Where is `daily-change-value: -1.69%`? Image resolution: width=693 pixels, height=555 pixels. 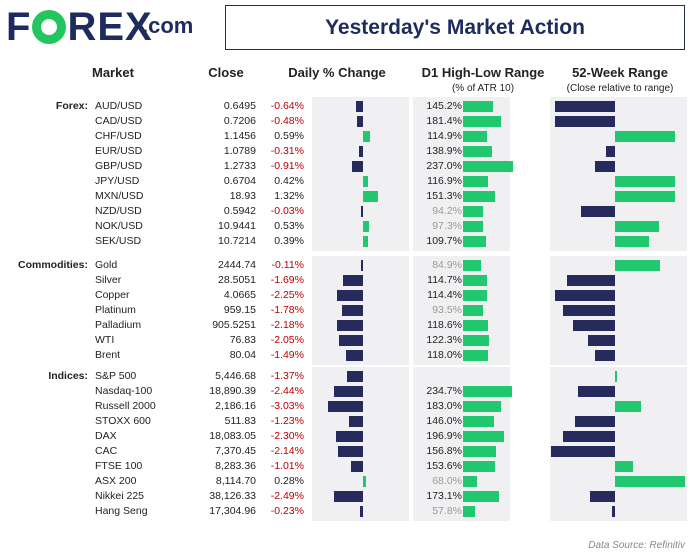 daily-change-value: -1.69% is located at coordinates (287, 280).